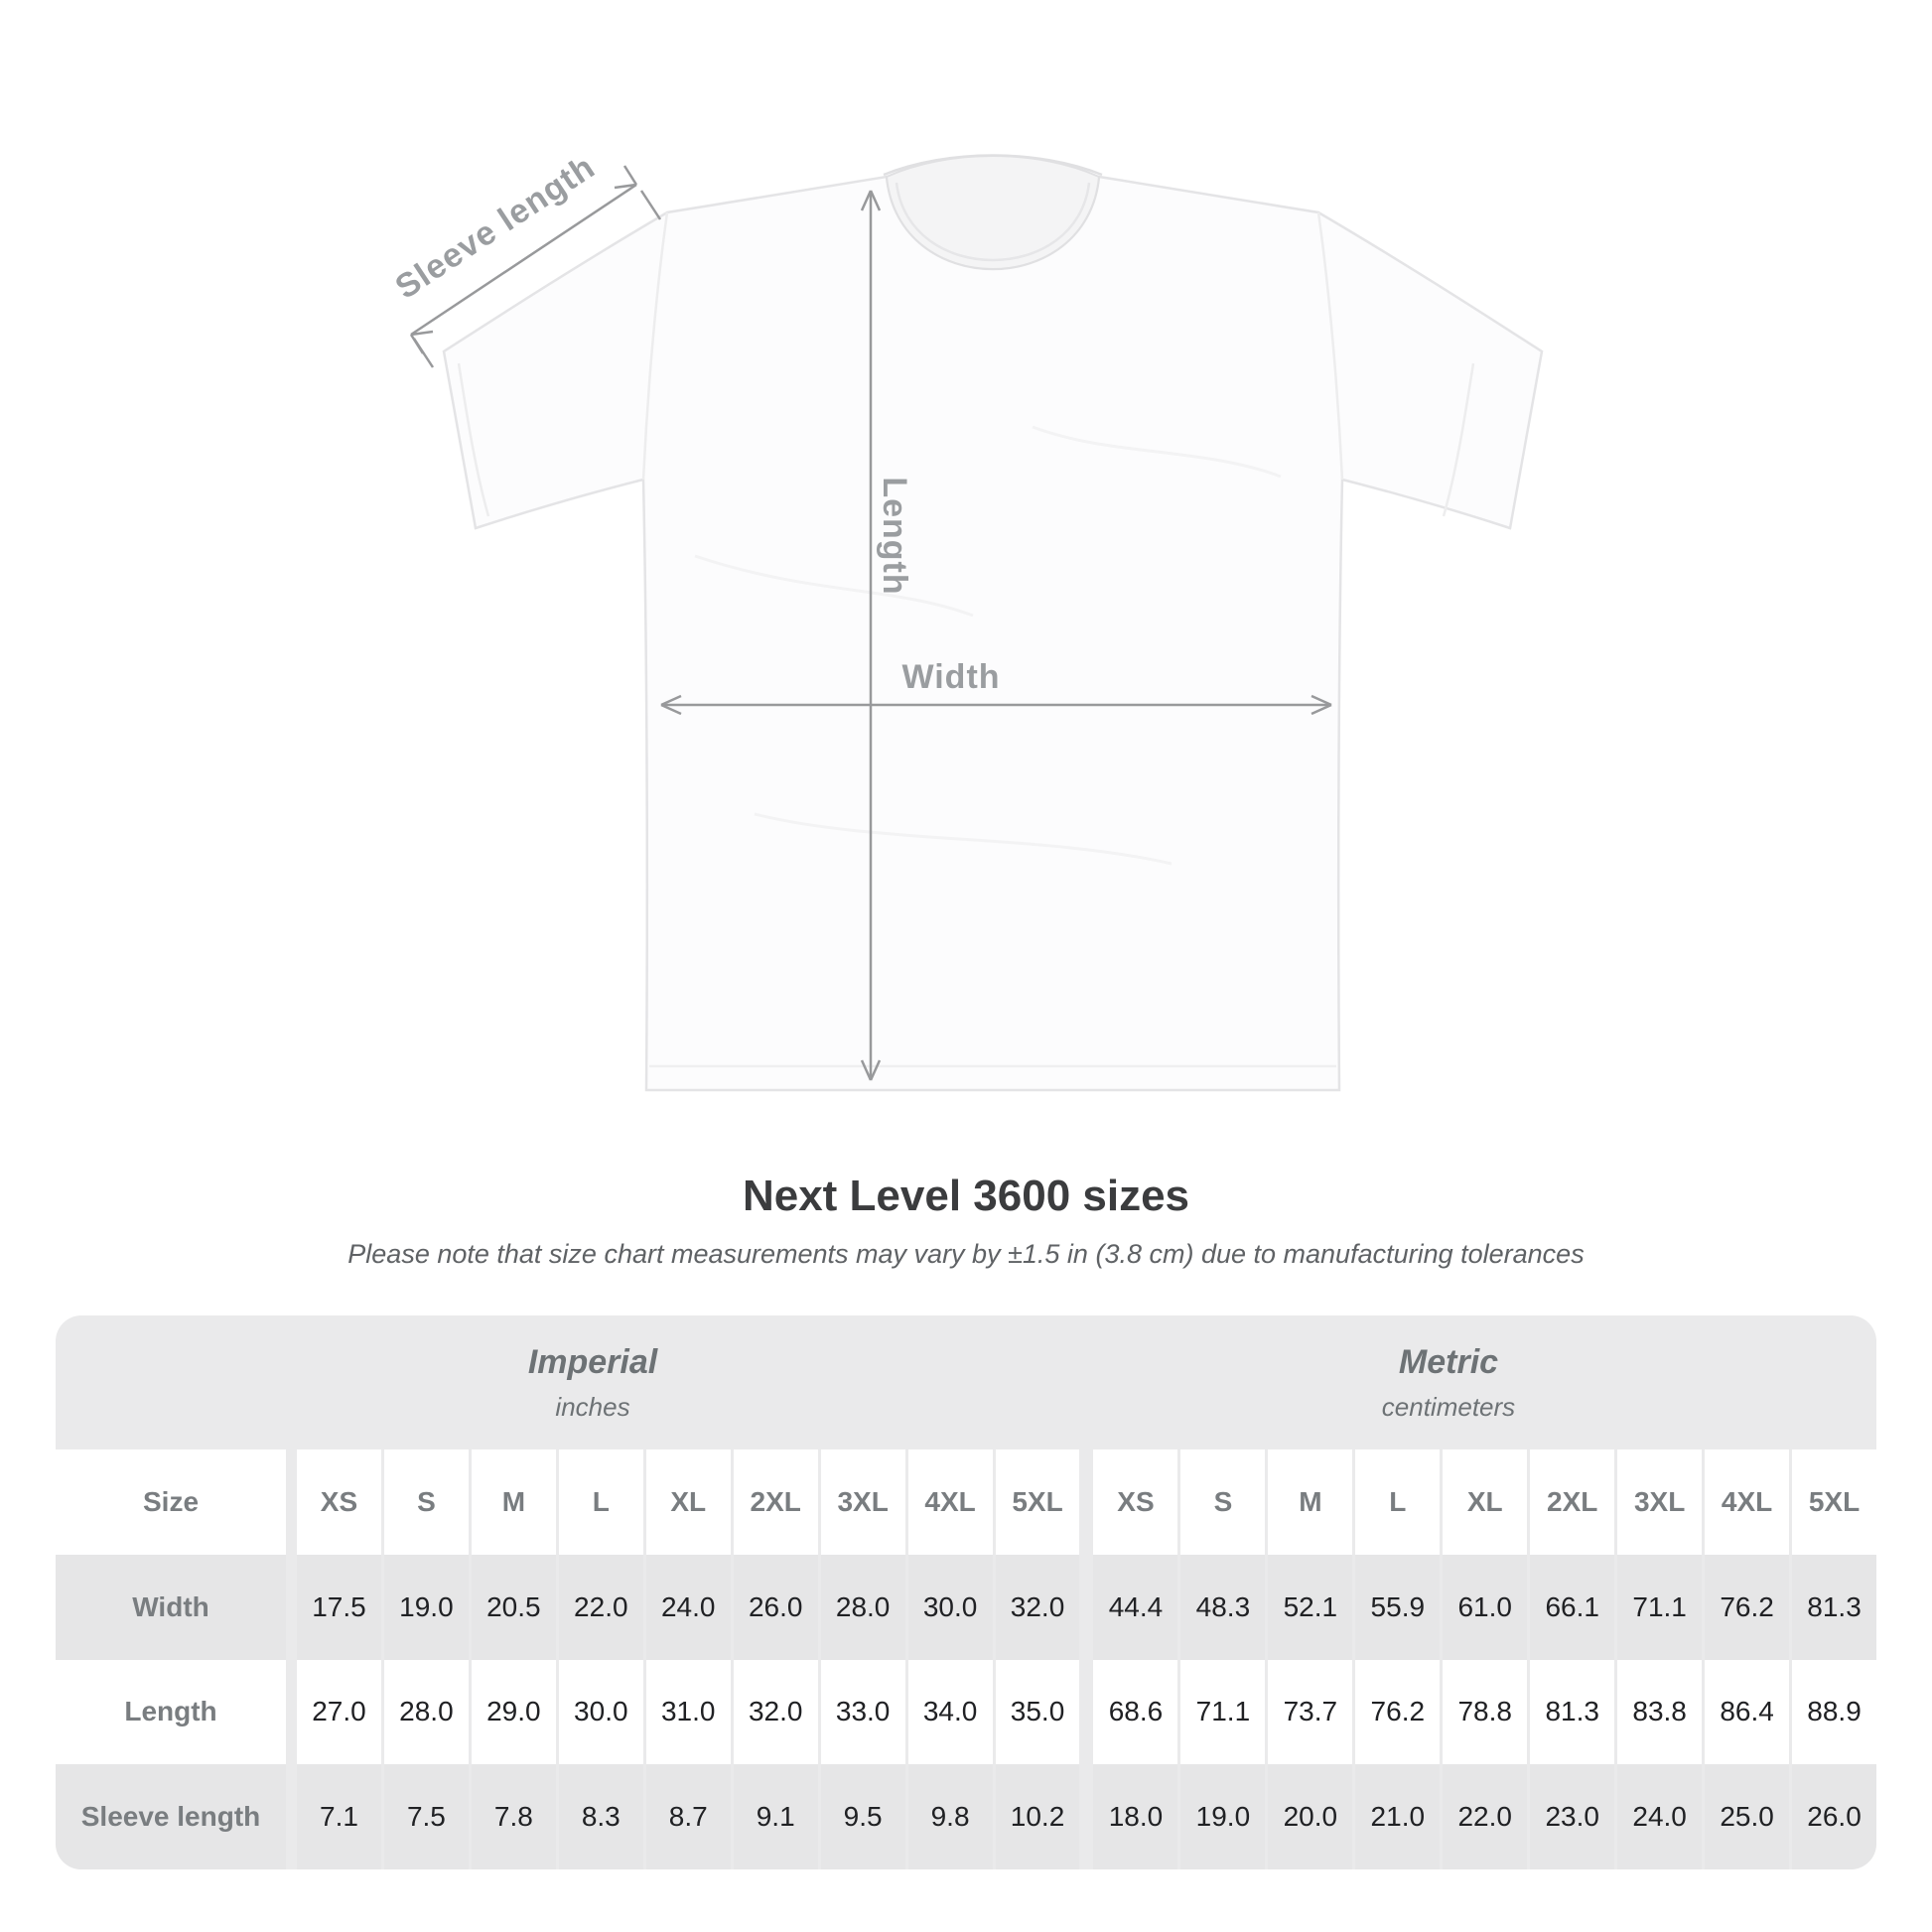  Describe the element at coordinates (1573, 1502) in the screenshot. I see `size-col-header-2xl-metric: 2XL` at that location.